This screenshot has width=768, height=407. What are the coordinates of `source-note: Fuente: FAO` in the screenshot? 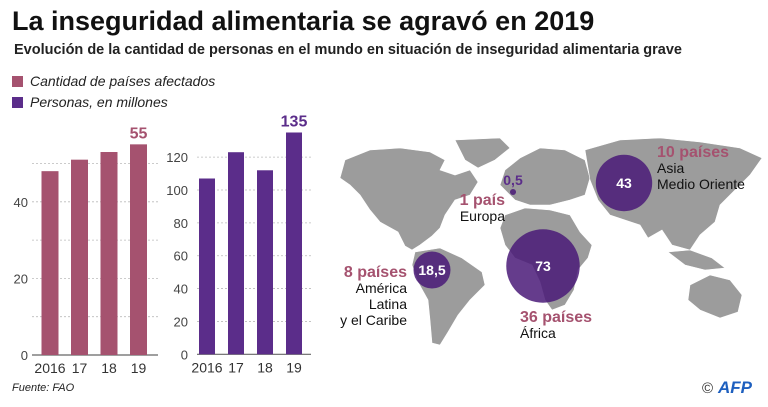 It's located at (43, 388).